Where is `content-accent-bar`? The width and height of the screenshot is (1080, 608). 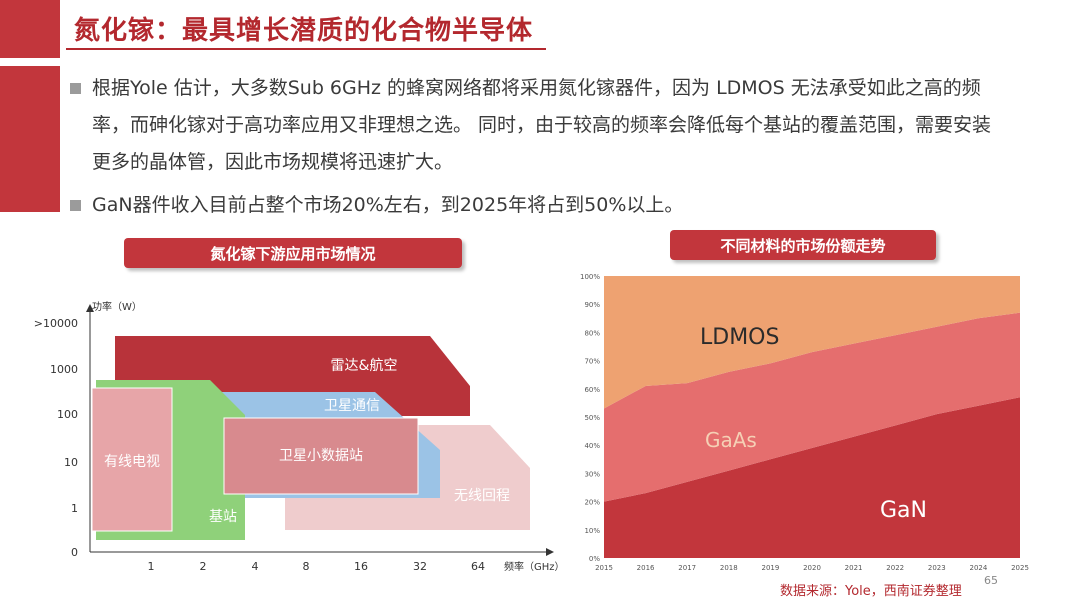 content-accent-bar is located at coordinates (30, 139).